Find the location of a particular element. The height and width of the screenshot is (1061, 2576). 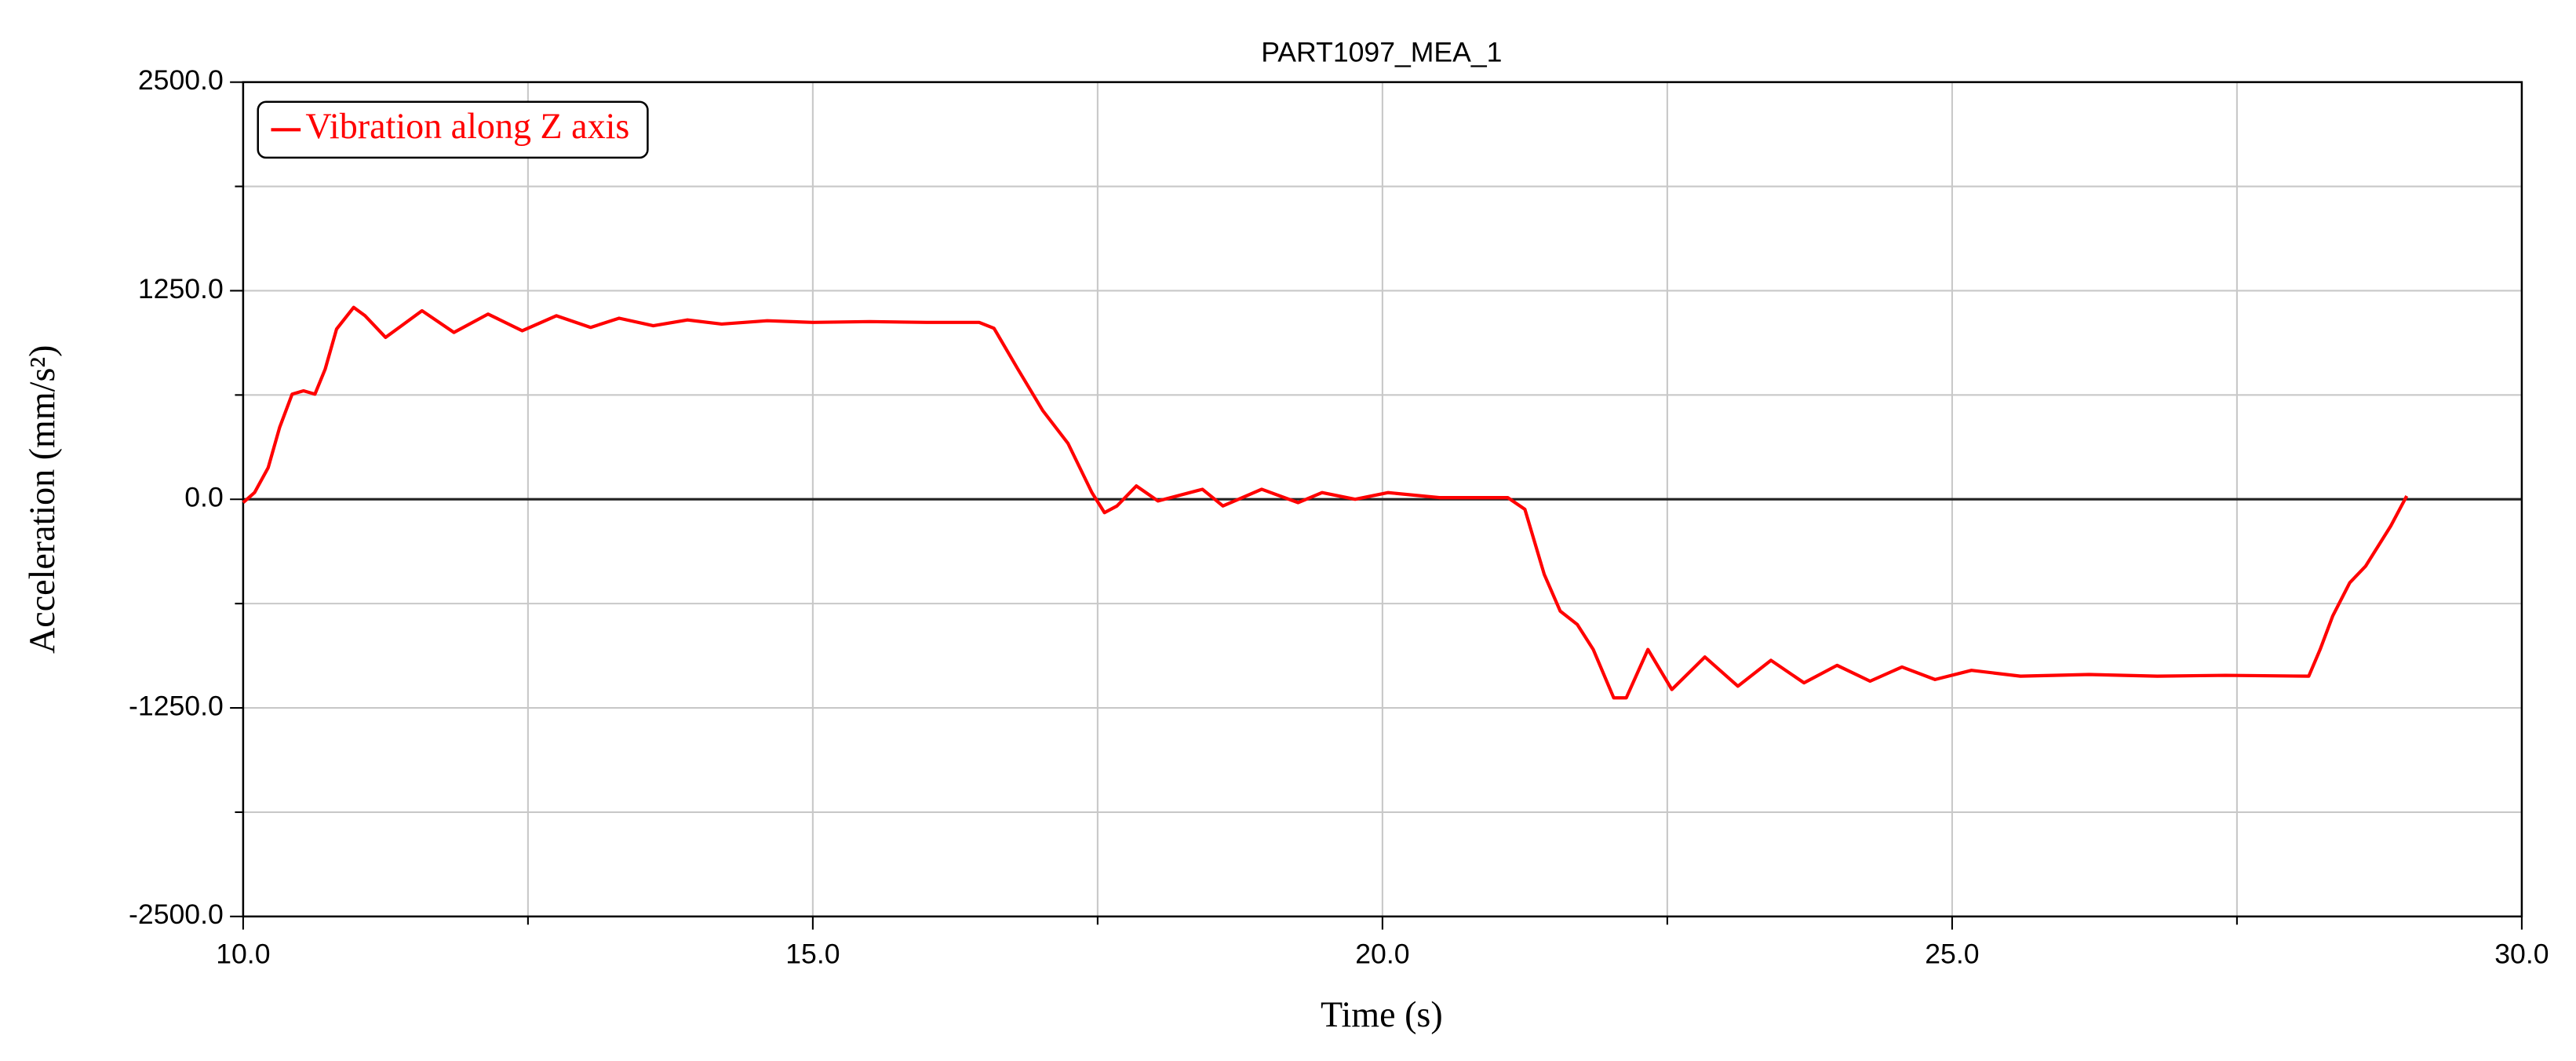

x-tick-label: 20.0 is located at coordinates (1382, 954).